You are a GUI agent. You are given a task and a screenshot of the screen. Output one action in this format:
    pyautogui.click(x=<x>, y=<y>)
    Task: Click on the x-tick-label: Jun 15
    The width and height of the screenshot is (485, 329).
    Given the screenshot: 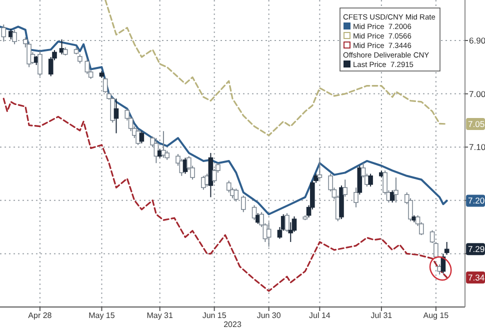 What is the action you would take?
    pyautogui.click(x=214, y=315)
    